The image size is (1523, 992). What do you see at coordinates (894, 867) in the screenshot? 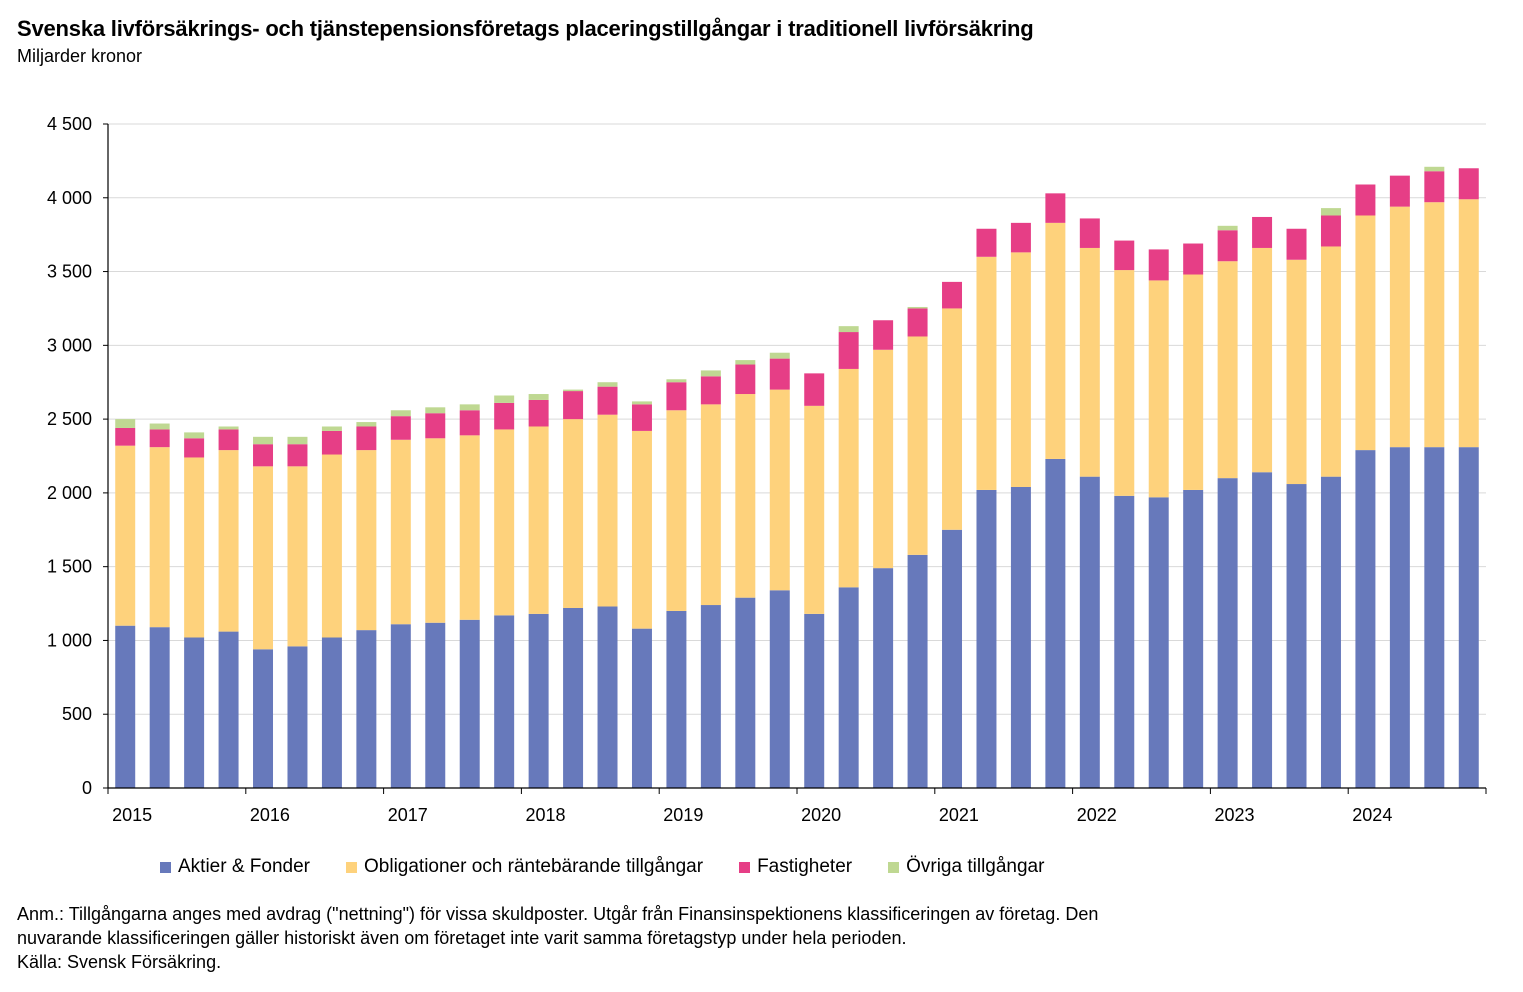
I see `legend-swatch-ovriga` at bounding box center [894, 867].